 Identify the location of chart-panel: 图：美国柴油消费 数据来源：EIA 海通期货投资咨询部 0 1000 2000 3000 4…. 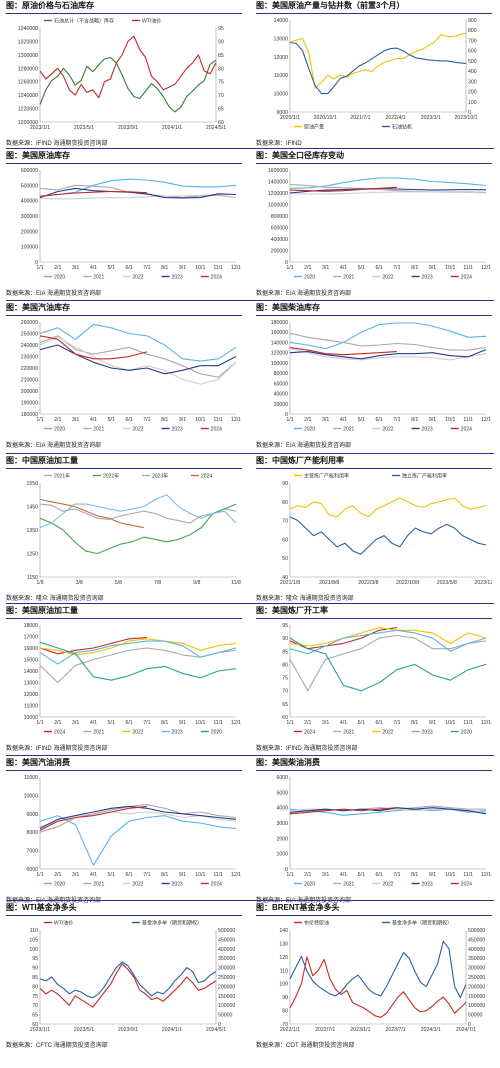
(374, 832).